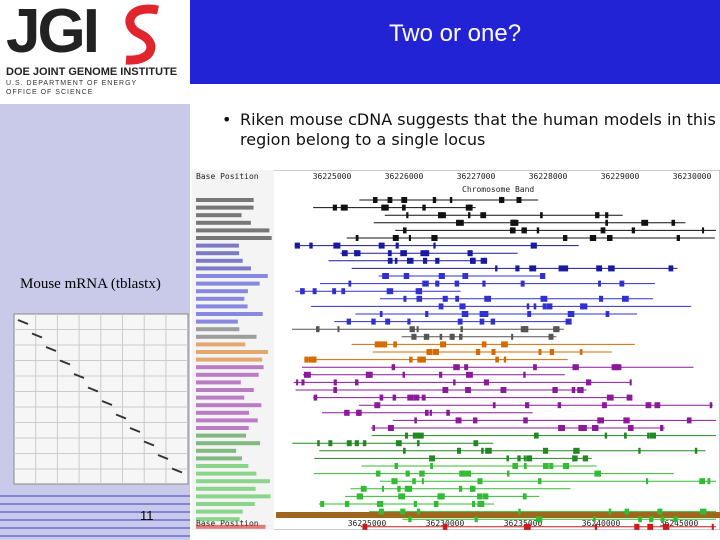 The image size is (720, 540). Describe the element at coordinates (227, 523) in the screenshot. I see `track-label: Base Position` at that location.